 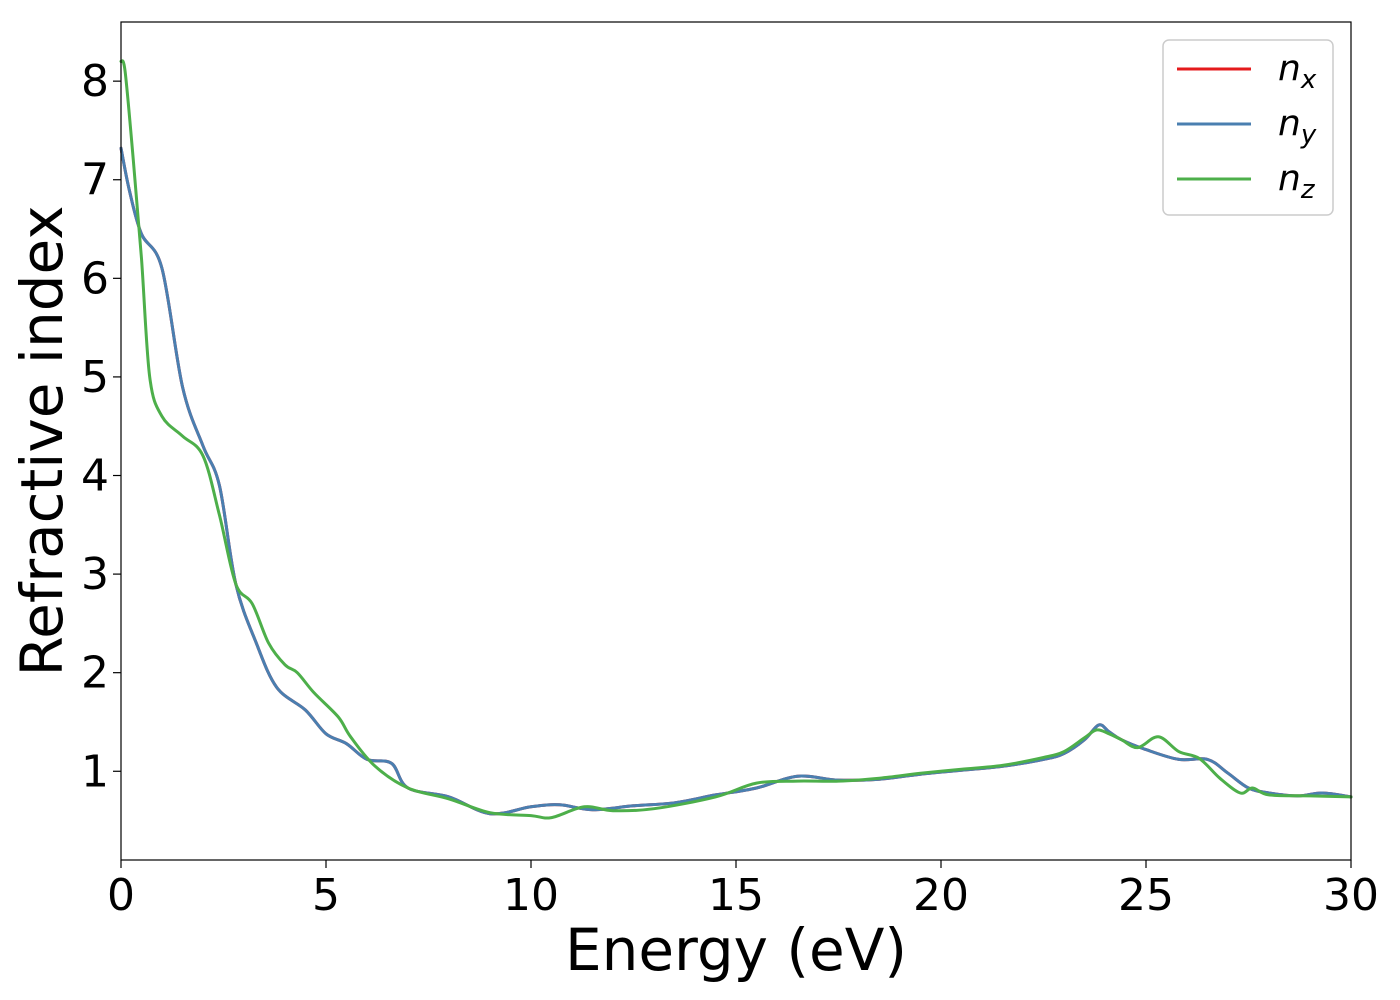 I want to click on y-tick-label: 7, so click(x=95, y=180).